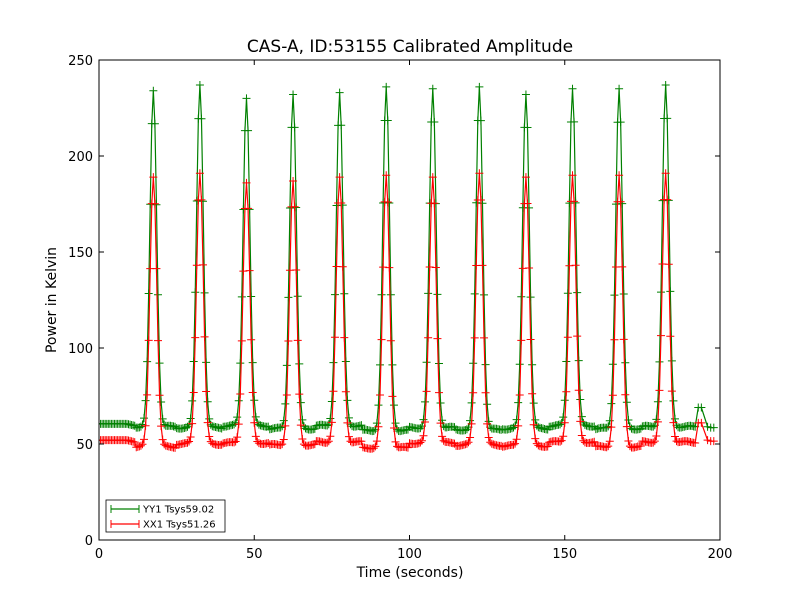 This screenshot has width=800, height=600. Describe the element at coordinates (165, 516) in the screenshot. I see `legend-box` at that location.